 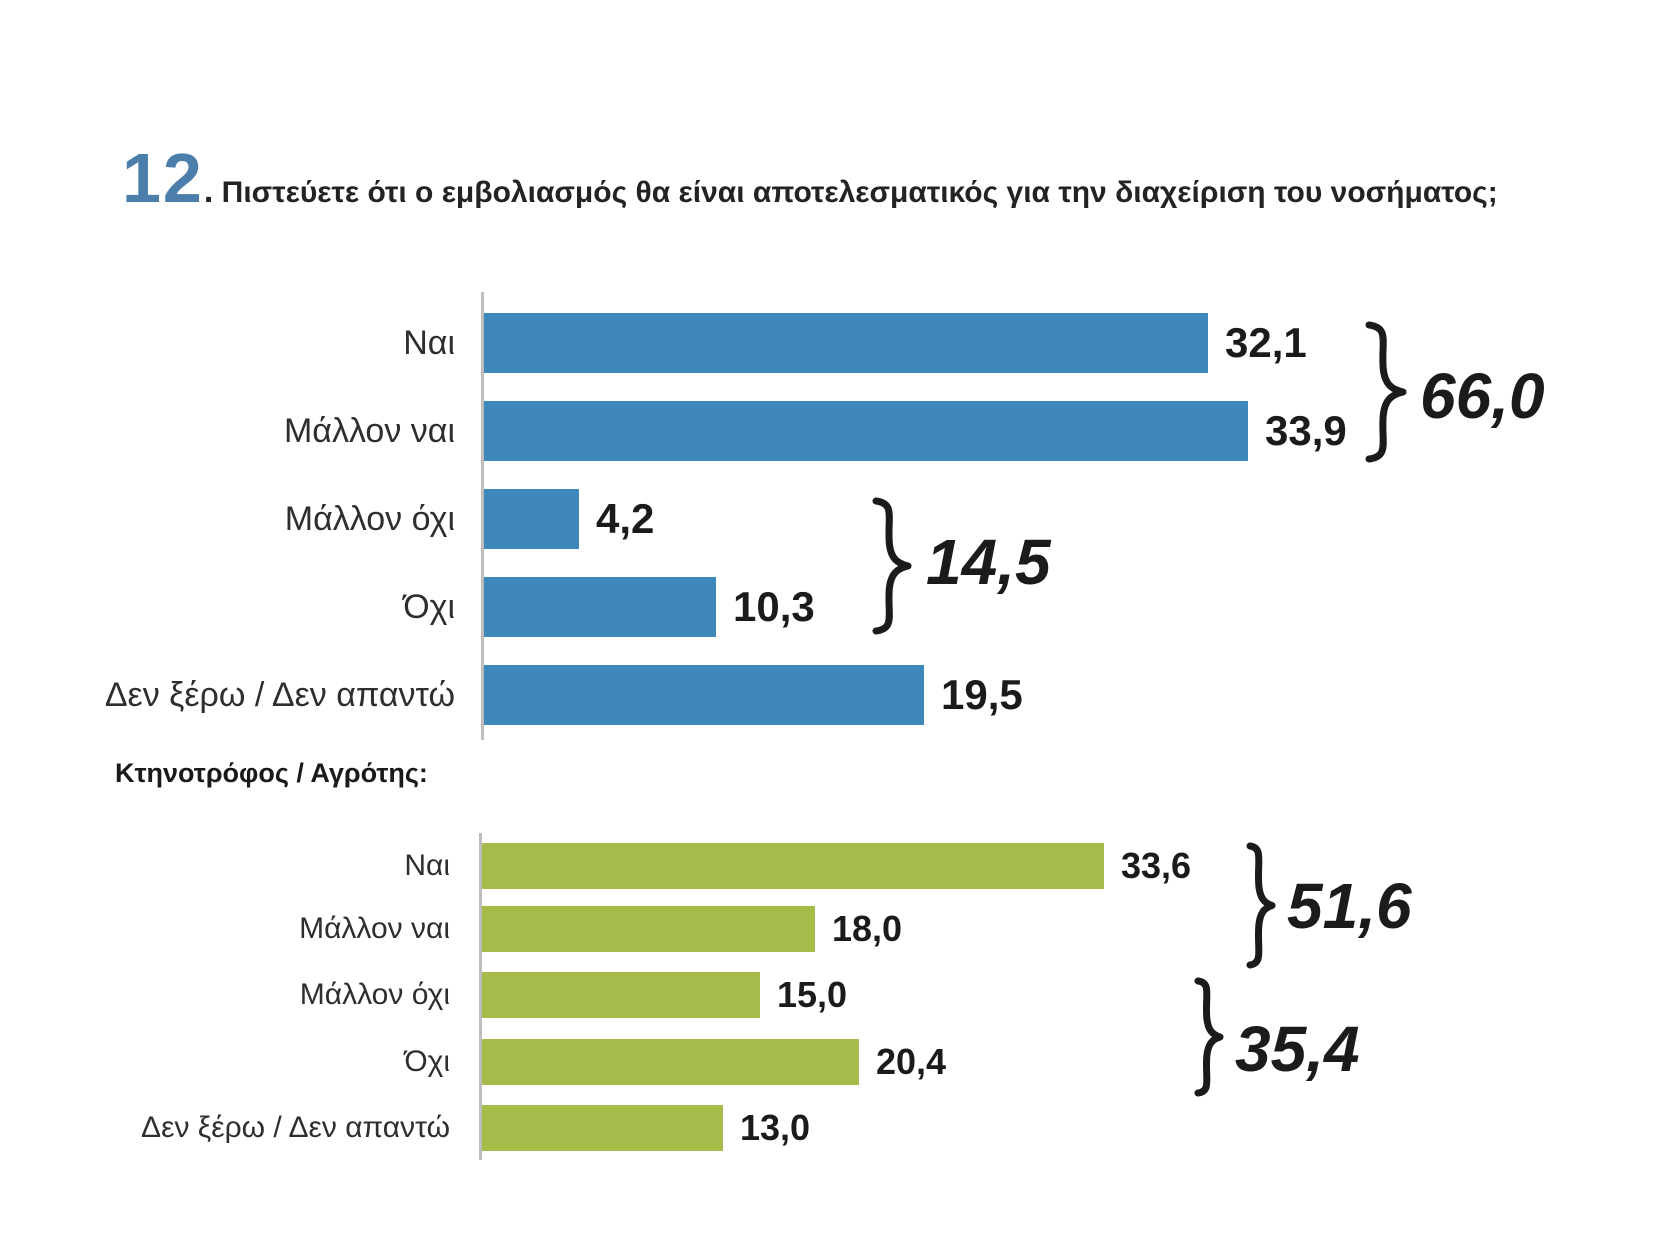 I want to click on group-total-label: 51,6, so click(x=1349, y=906).